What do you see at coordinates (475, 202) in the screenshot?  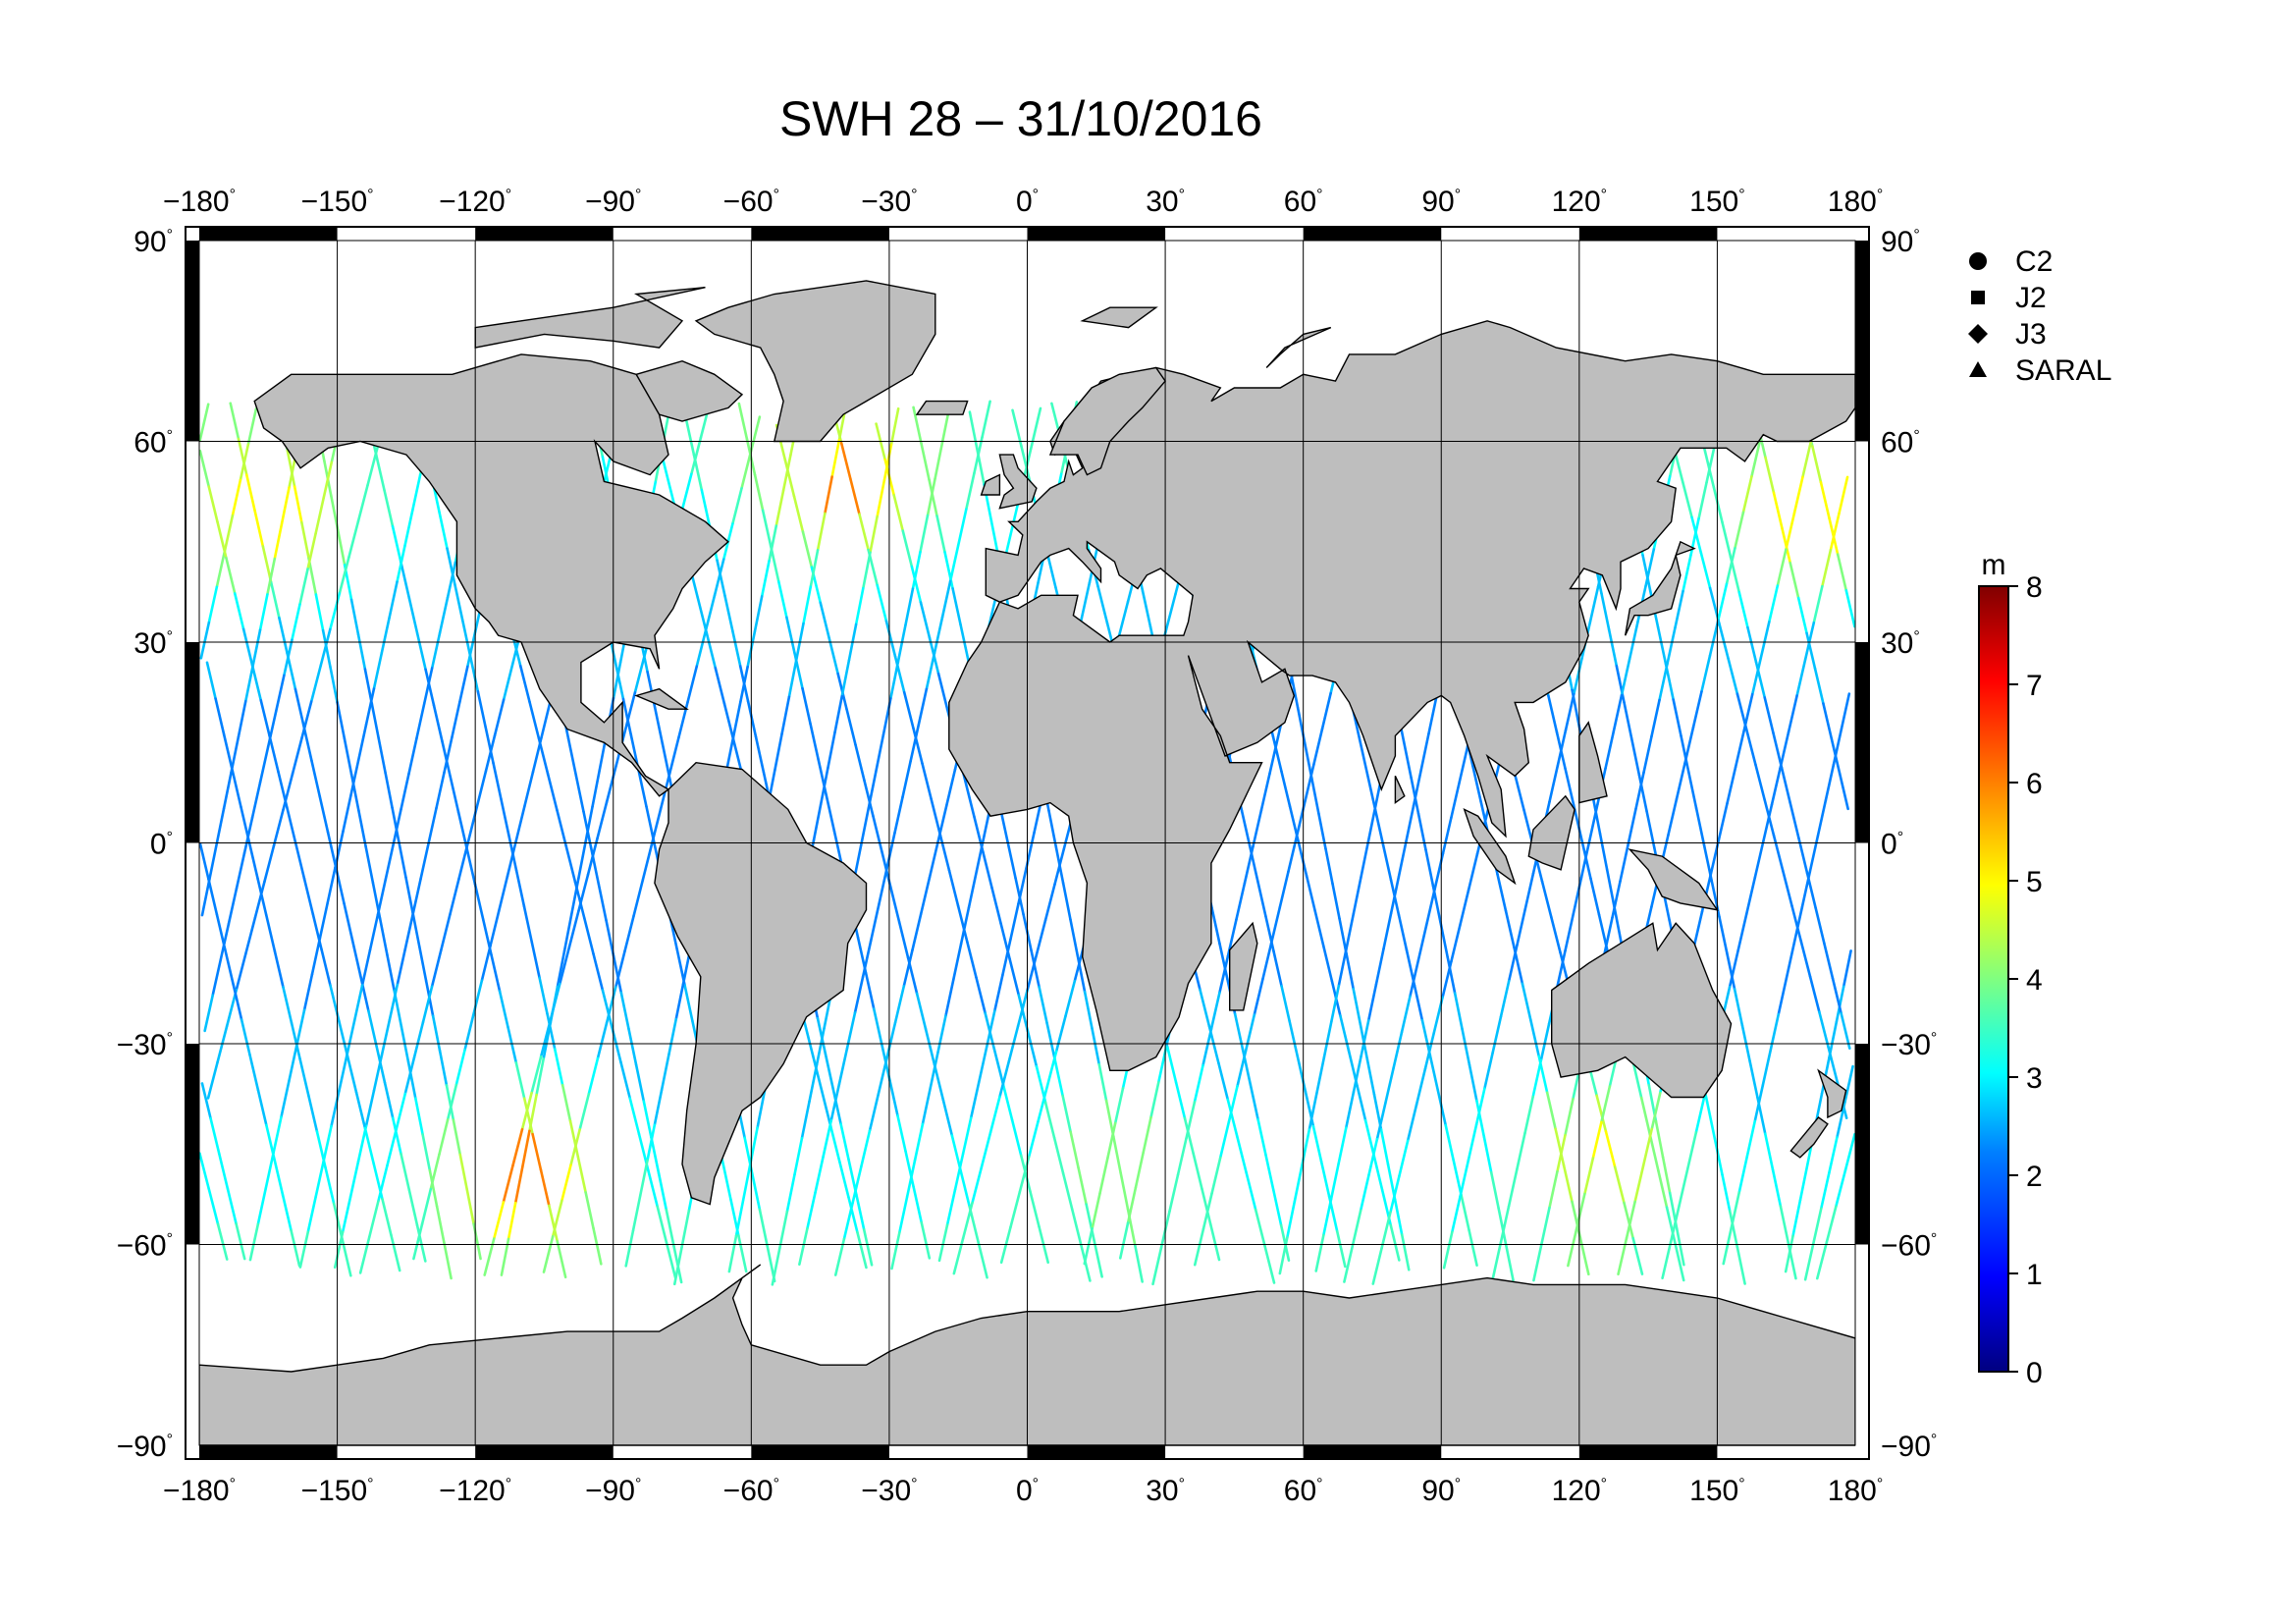 I see `lon-tick-top: −120°` at bounding box center [475, 202].